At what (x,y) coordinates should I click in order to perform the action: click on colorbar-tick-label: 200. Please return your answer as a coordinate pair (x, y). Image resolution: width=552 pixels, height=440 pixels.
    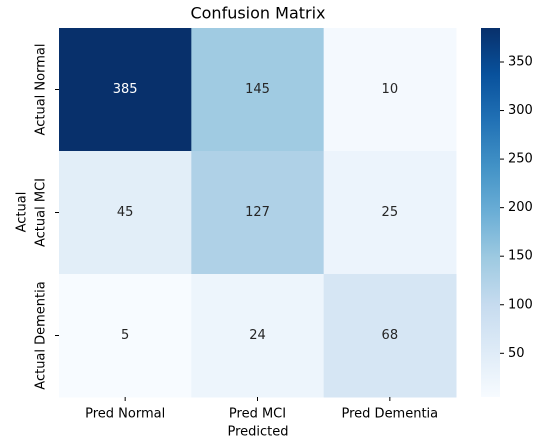
    Looking at the image, I should click on (520, 207).